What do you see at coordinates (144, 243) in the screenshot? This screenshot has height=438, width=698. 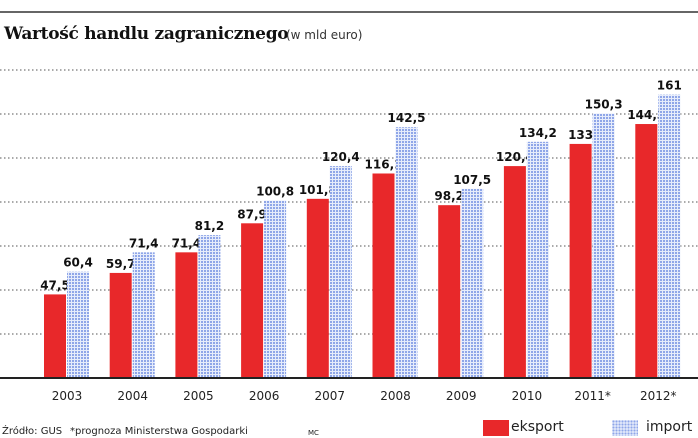 I see `data-label-import: 71,4` at bounding box center [144, 243].